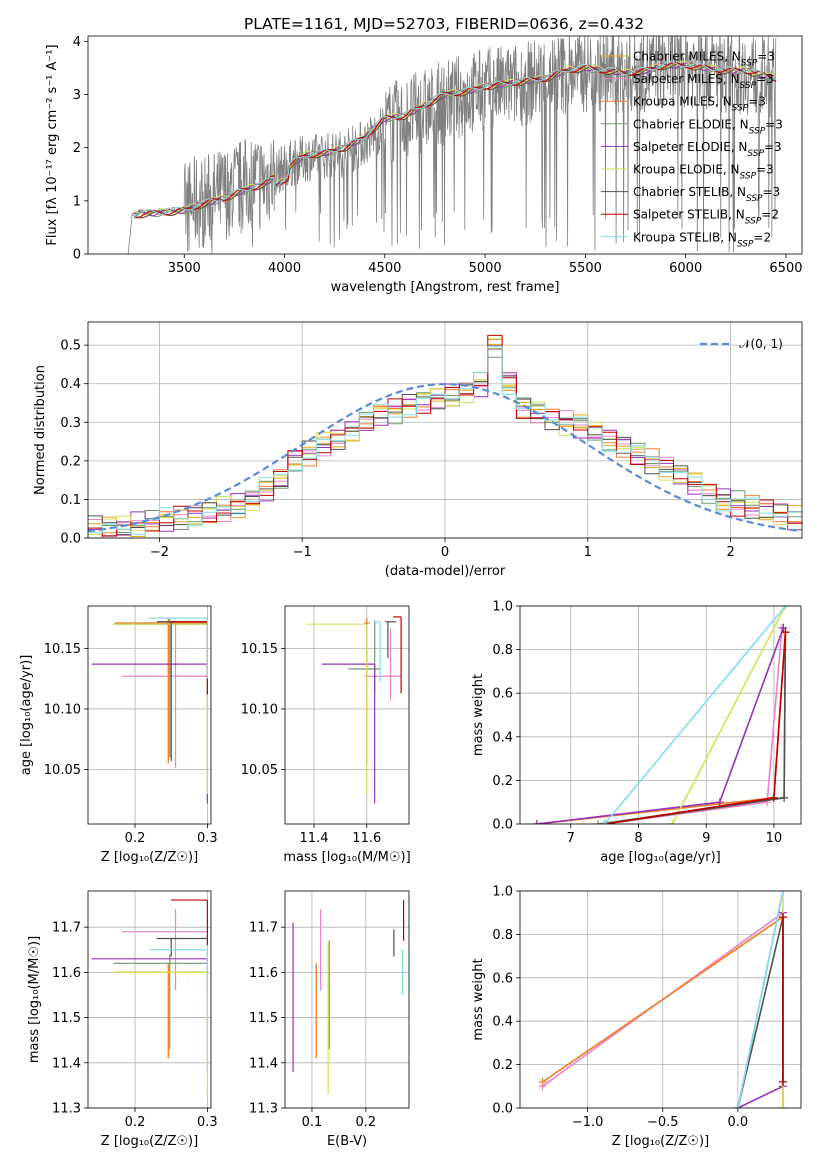  I want to click on x-axis-label: mass [log₁₀(M/M☉)], so click(346, 857).